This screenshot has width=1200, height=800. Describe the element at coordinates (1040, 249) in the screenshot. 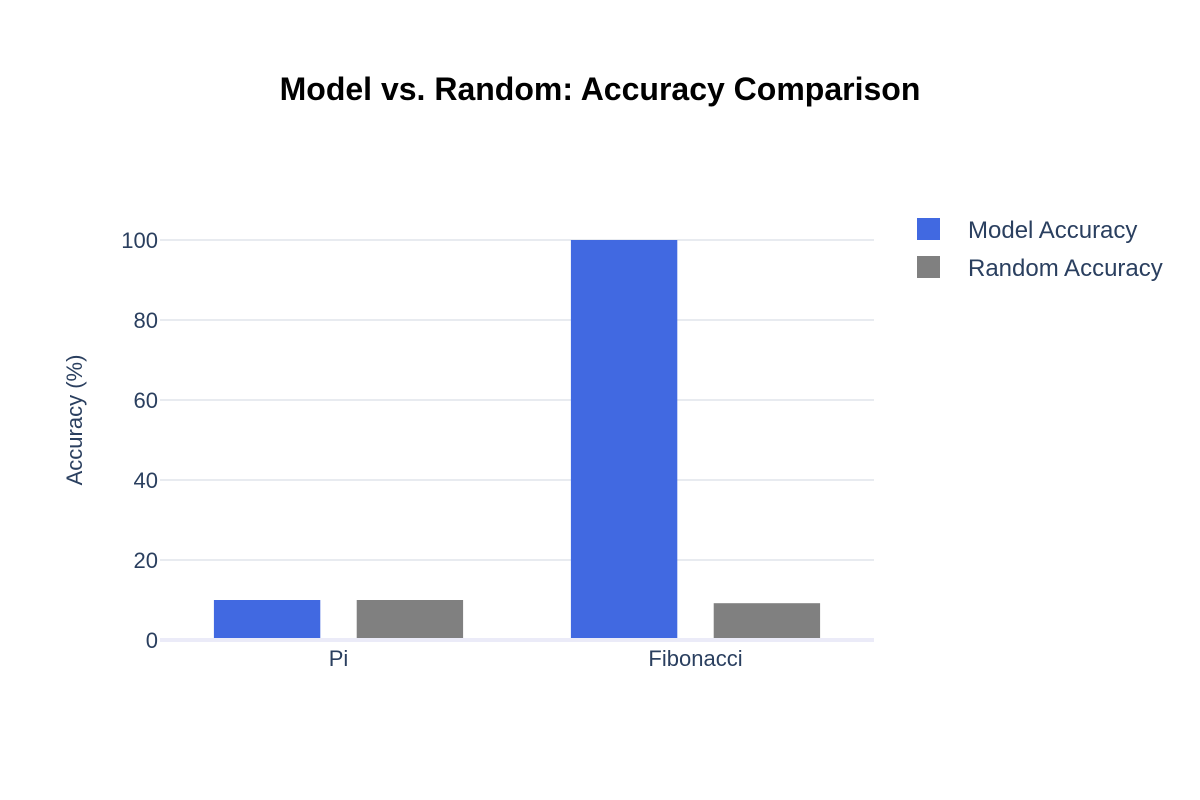

I see `legend: Model Accuracy Random Accuracy` at that location.